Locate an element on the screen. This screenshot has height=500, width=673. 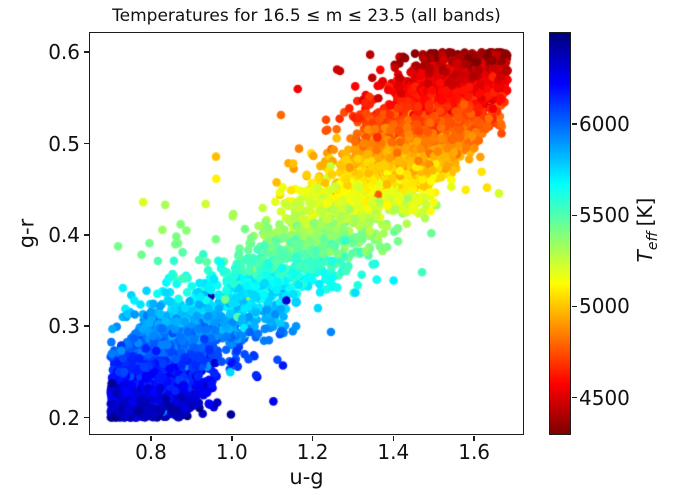
y-tick-label: 0.4 is located at coordinates (64, 234).